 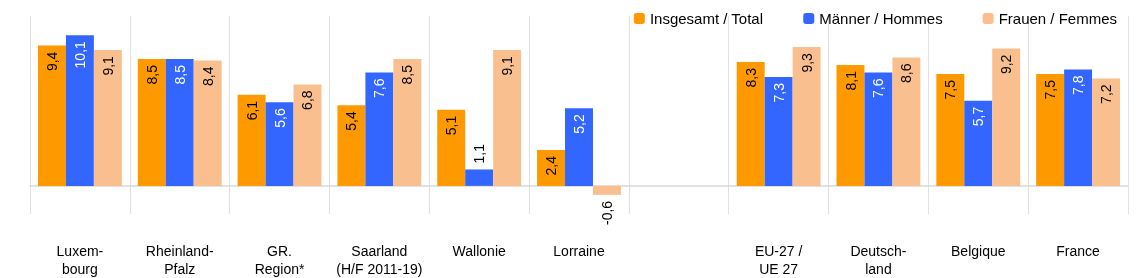 What do you see at coordinates (351, 121) in the screenshot?
I see `data-label: 5,4` at bounding box center [351, 121].